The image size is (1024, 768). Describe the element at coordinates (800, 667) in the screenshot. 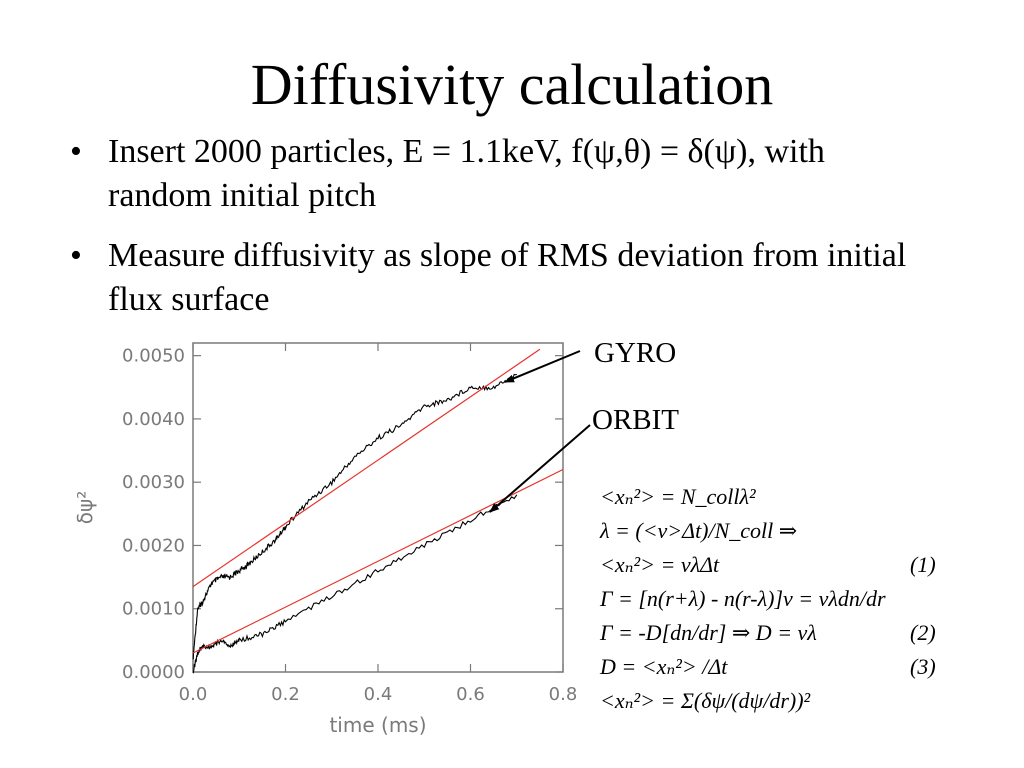

I see `equation-line: D = <xₙ²> /Δt (3)` at that location.